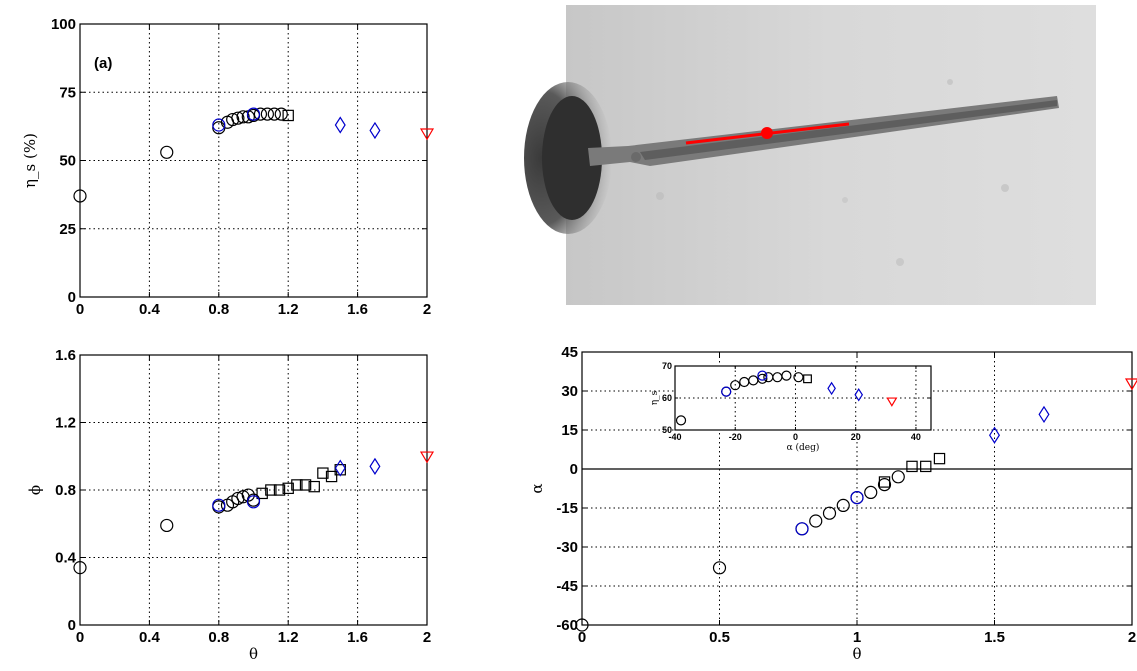  Describe the element at coordinates (791, 407) in the screenshot. I see `chart-c-inset: -40 -20 0 20 40 50 60 70 α (deg) η_s` at that location.